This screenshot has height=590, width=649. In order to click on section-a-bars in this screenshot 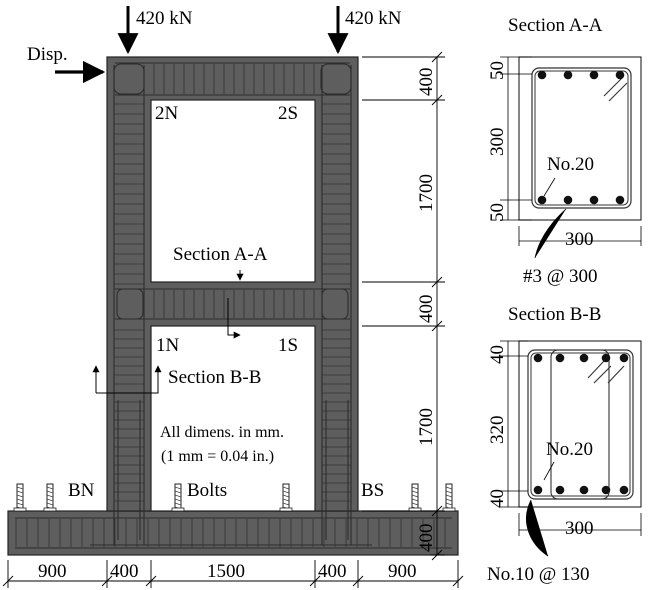, I will do `click(581, 137)`.